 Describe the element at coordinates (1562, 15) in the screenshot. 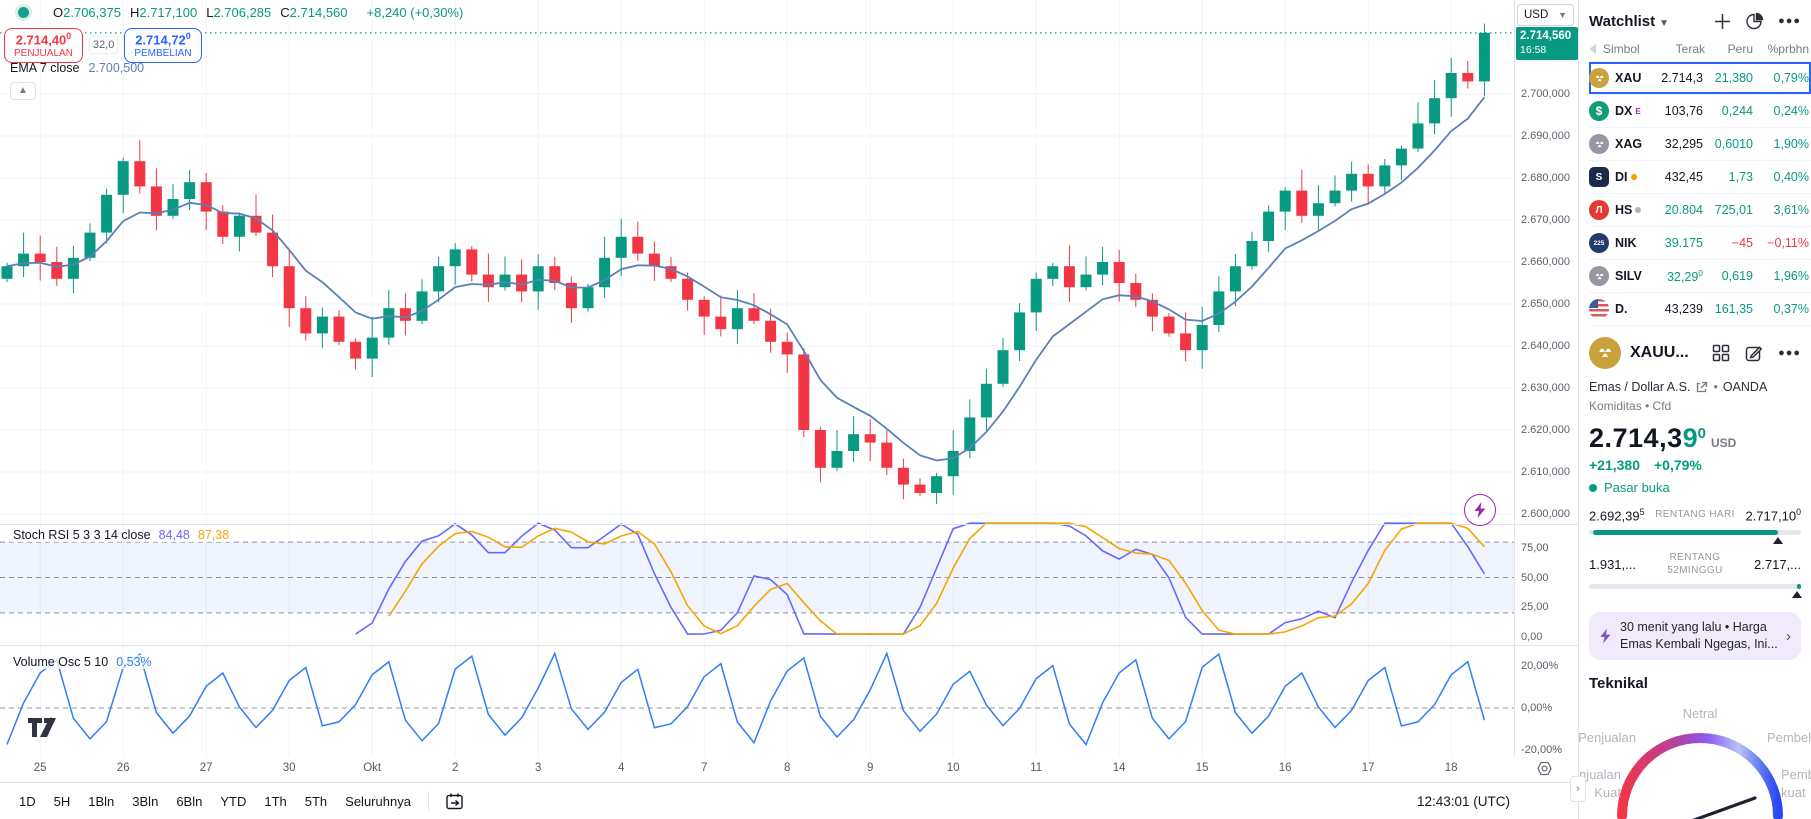

I see `chevron-down-icon: ▼` at that location.